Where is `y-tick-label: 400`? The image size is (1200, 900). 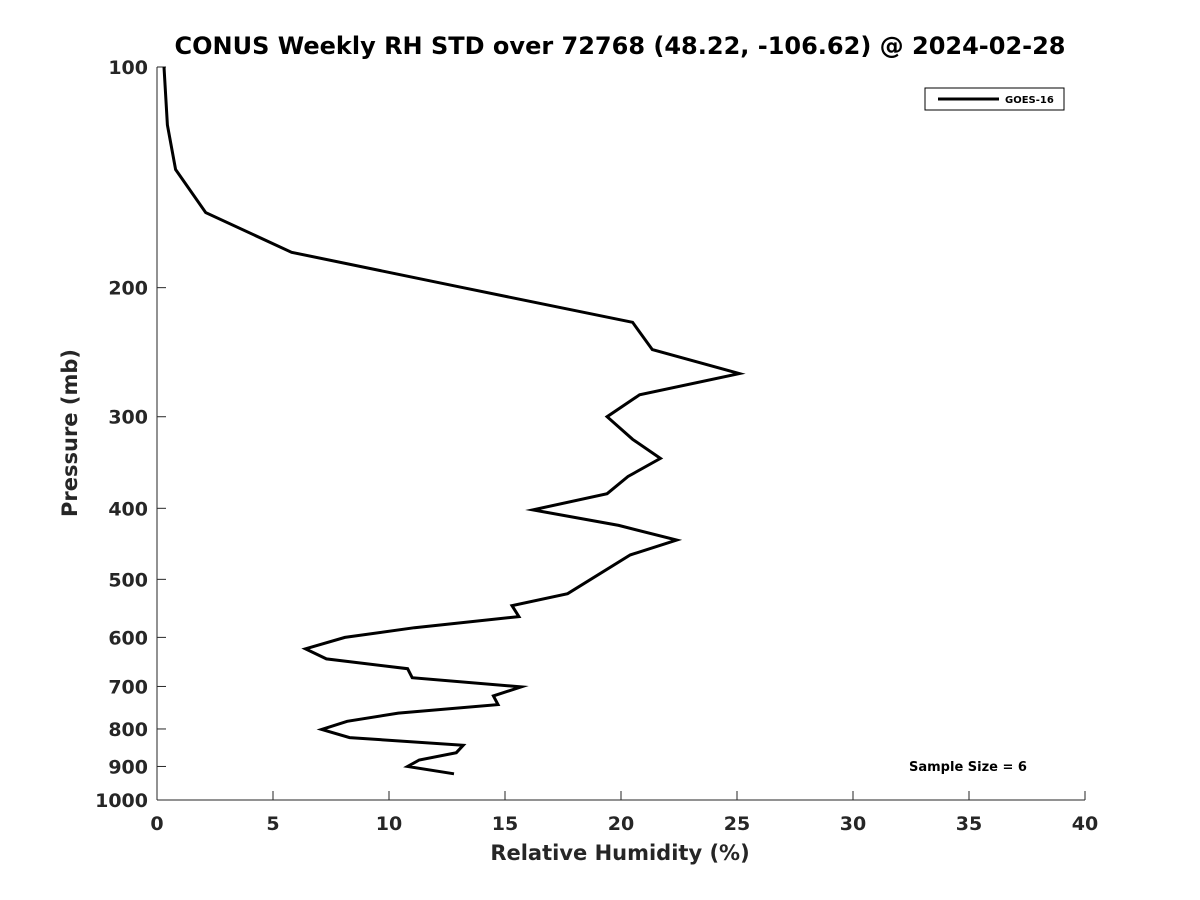 y-tick-label: 400 is located at coordinates (128, 509).